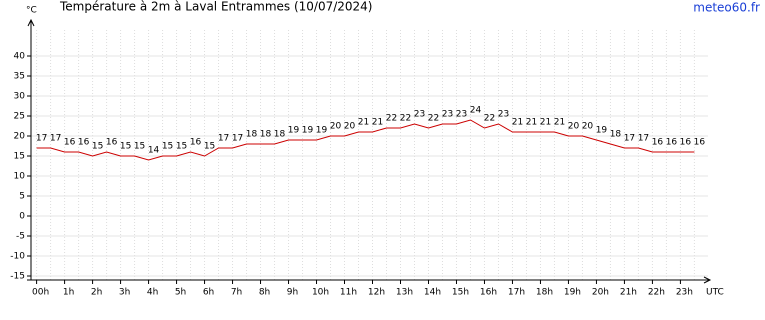 This screenshot has width=765, height=320. Describe the element at coordinates (476, 111) in the screenshot. I see `data-label: 24` at that location.